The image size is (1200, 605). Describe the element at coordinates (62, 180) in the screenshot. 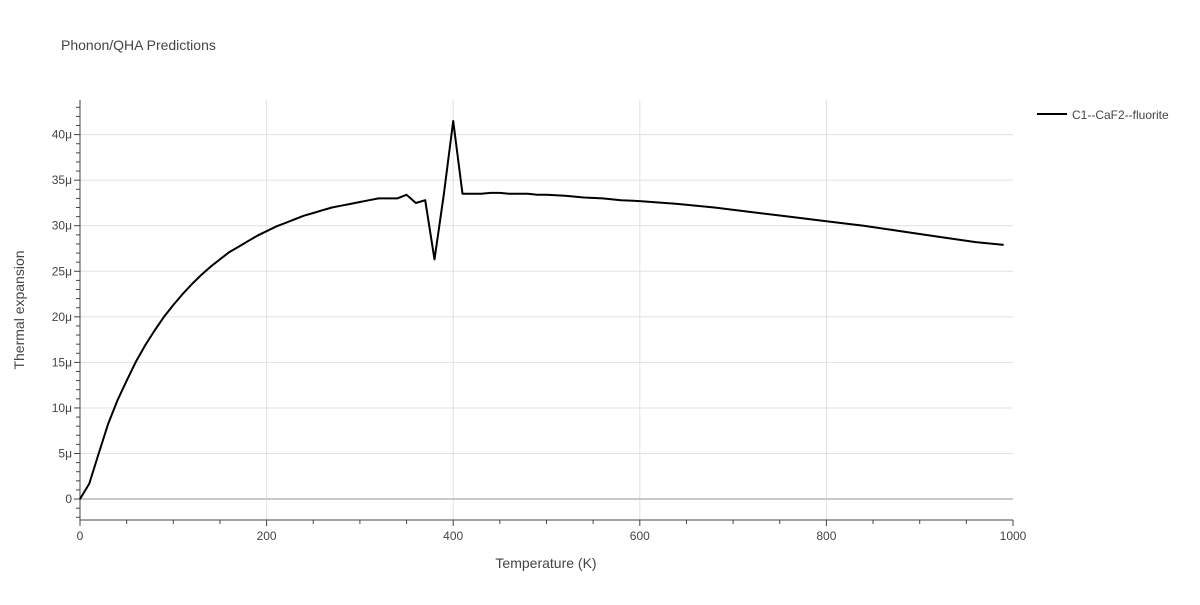

I see `y-tick-label: 35μ` at that location.